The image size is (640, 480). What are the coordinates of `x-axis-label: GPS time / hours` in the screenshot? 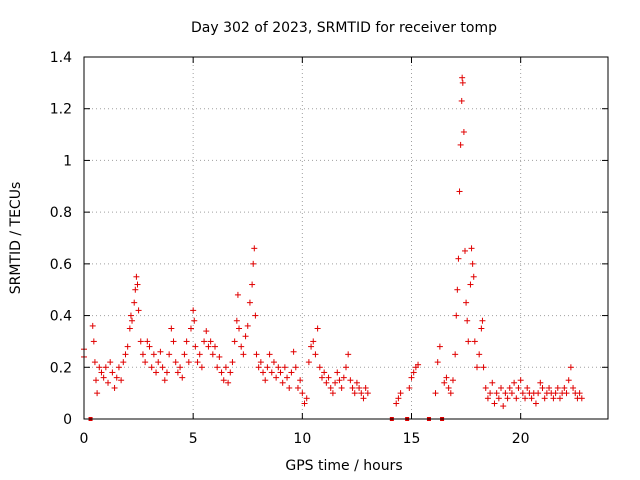 It's located at (343, 466).